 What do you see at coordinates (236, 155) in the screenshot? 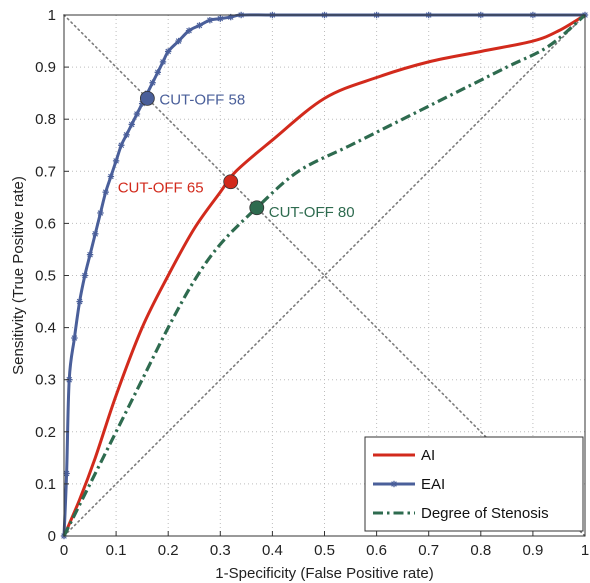
I see `cutoff-annotations: CUT-OFF 58 CUT-OFF 65 CUT-OFF 80` at bounding box center [236, 155].